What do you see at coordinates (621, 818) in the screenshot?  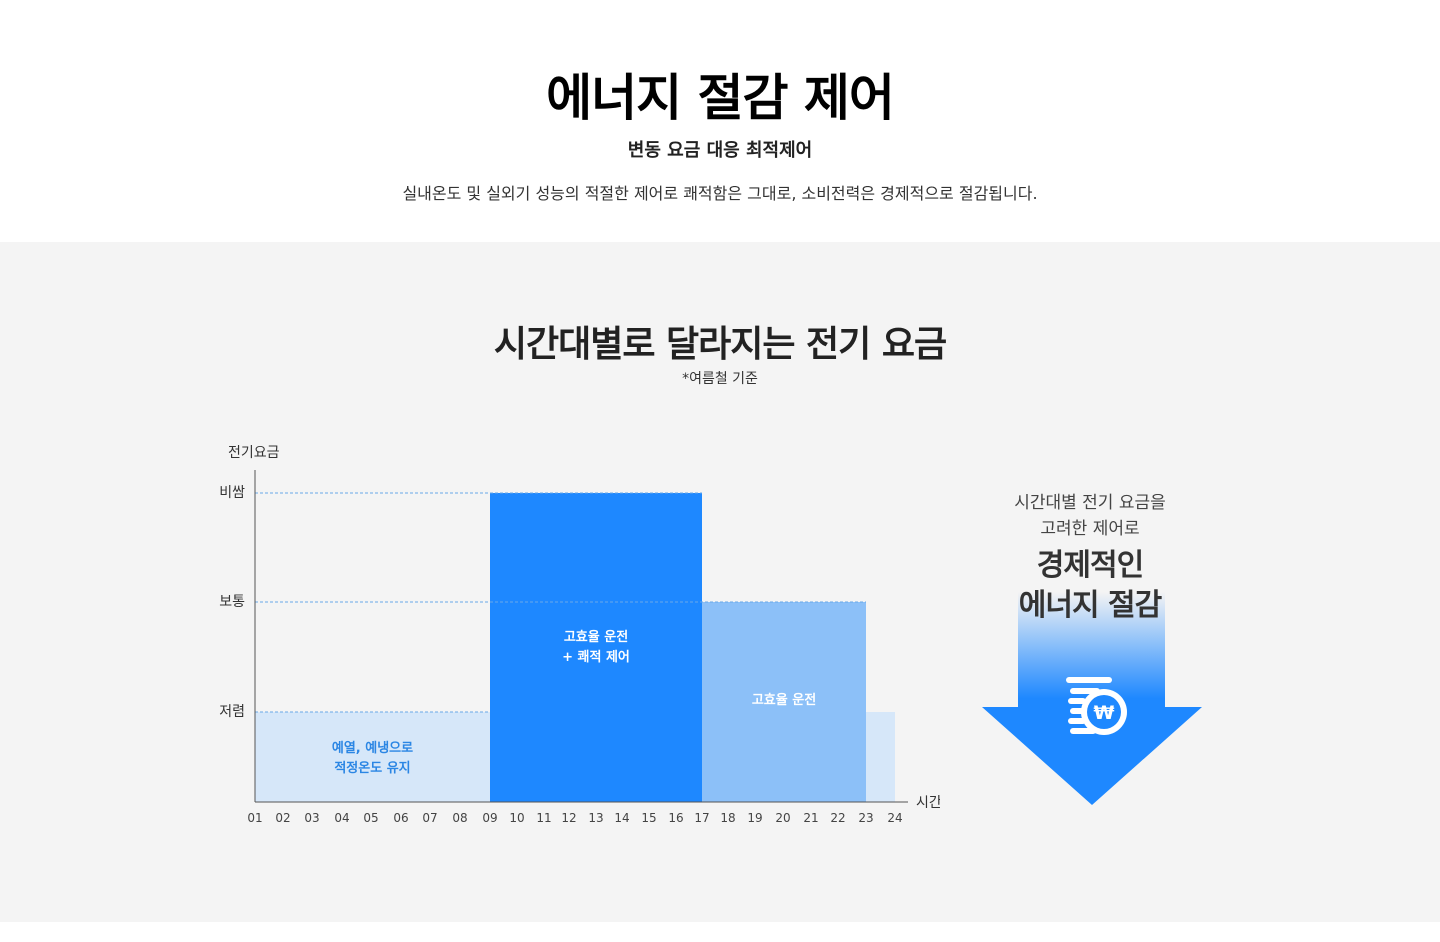 I see `x-tick-label: 14` at bounding box center [621, 818].